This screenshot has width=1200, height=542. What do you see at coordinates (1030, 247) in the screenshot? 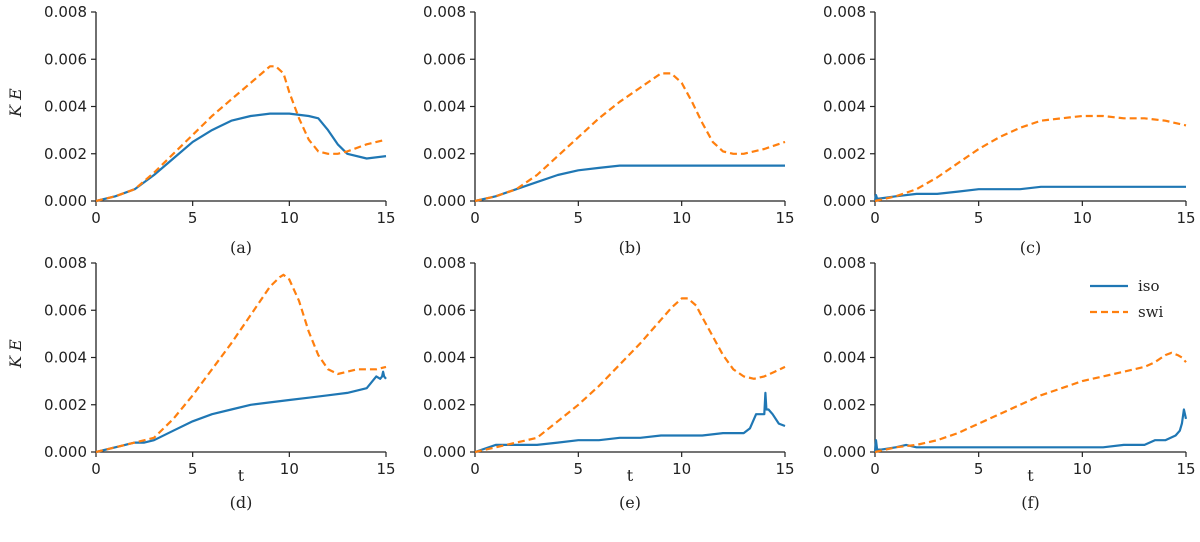
I see `panel-caption: (c)` at bounding box center [1030, 247].